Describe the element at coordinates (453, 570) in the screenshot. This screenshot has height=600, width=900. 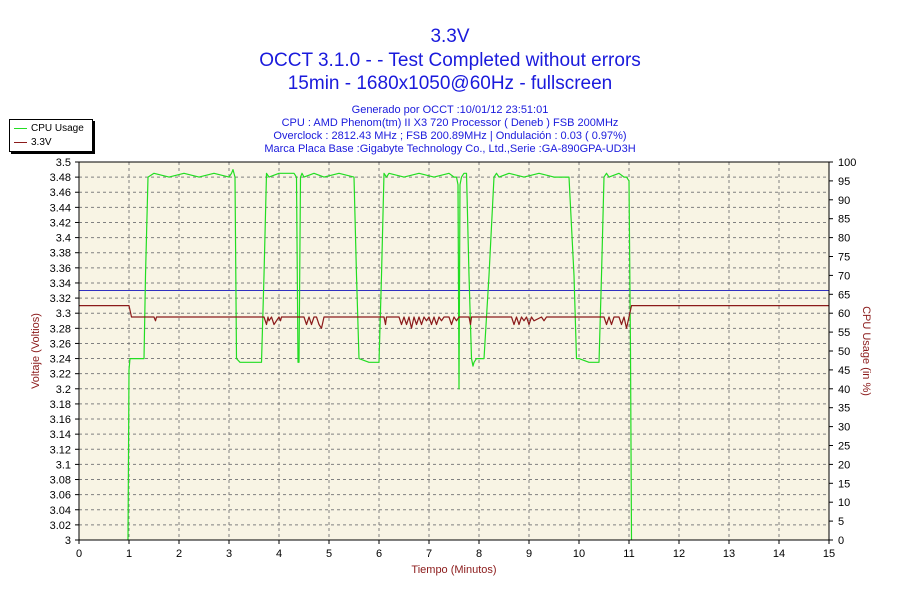
I see `x-axis-label: Tiempo (Minutos)` at that location.